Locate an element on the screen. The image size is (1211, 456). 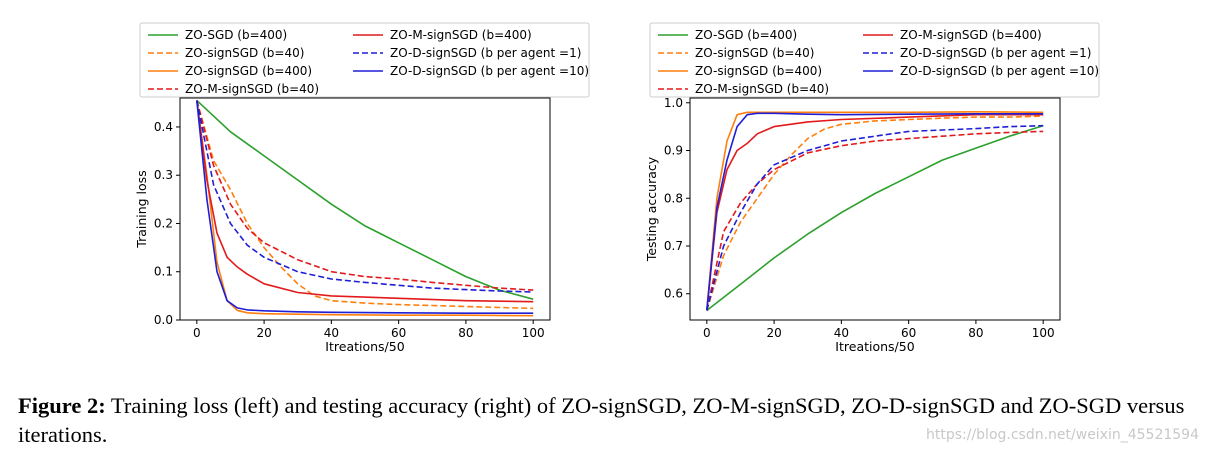
y-tick-label: 0.2 is located at coordinates (163, 223).